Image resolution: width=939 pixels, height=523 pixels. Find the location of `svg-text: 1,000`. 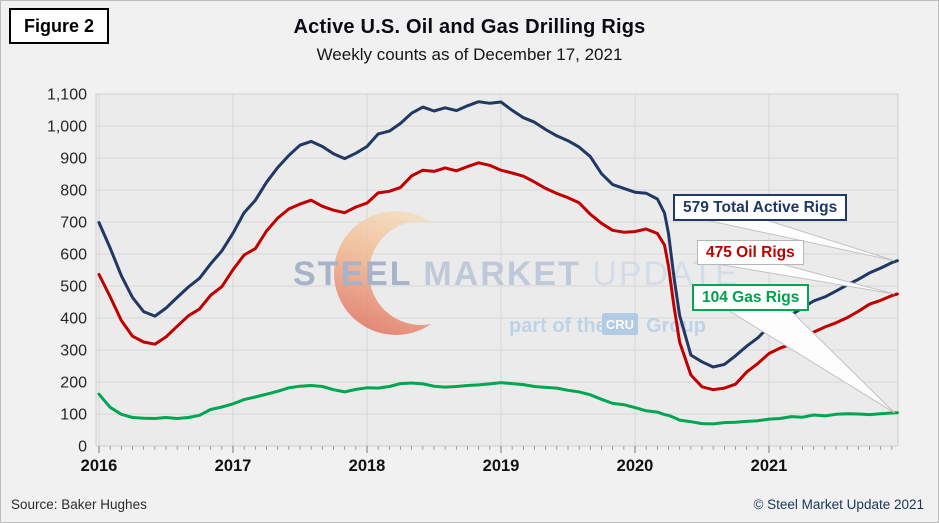

svg-text: 1,000 is located at coordinates (67, 127).